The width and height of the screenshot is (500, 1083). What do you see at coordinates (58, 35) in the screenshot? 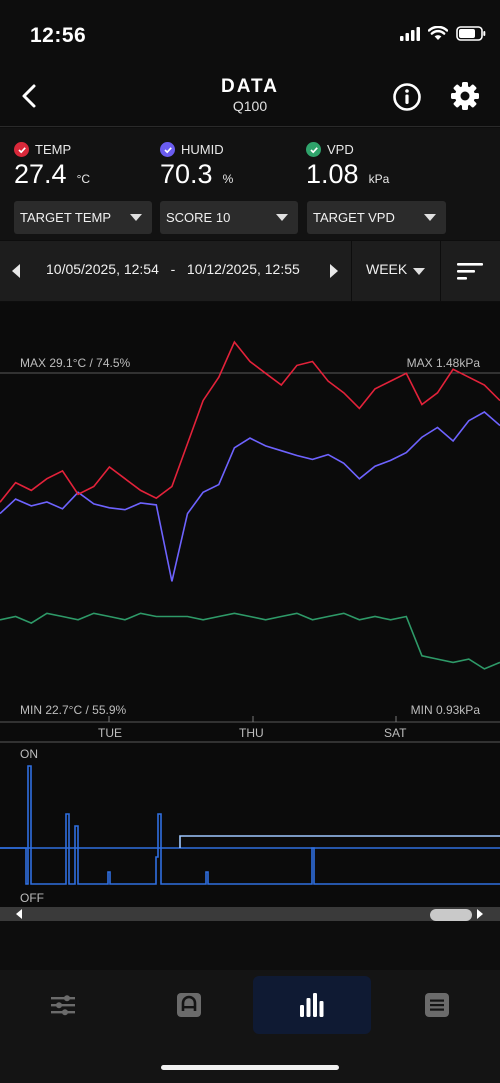
I see `status-time: 12:56` at bounding box center [58, 35].